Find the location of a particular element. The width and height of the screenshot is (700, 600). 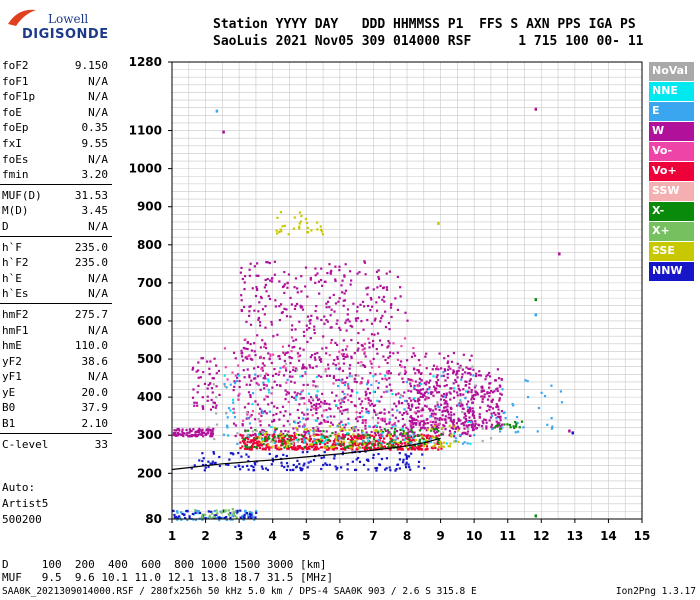

x-tick-label: 6 is located at coordinates (340, 536).